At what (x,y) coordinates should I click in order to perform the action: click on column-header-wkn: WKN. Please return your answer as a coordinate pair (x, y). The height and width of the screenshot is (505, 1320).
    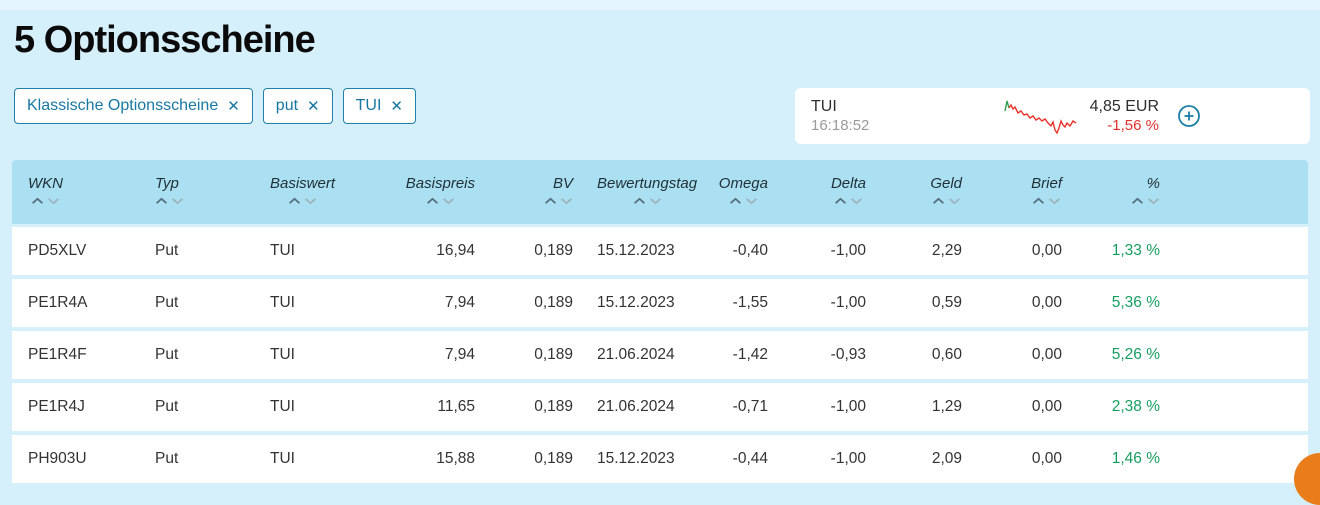
    Looking at the image, I should click on (75, 193).